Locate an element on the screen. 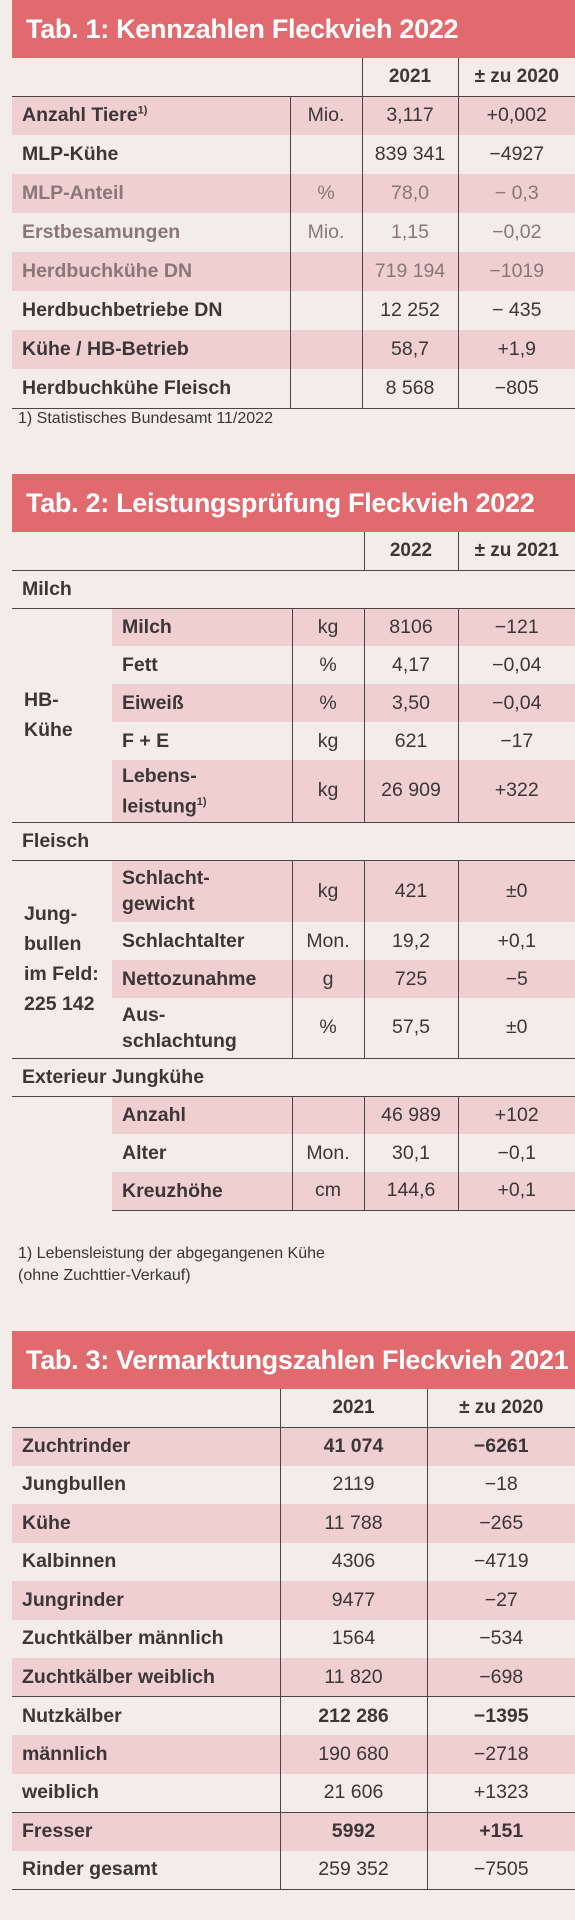 This screenshot has height=1920, width=575. tab3-row-value: 1564 is located at coordinates (353, 1638).